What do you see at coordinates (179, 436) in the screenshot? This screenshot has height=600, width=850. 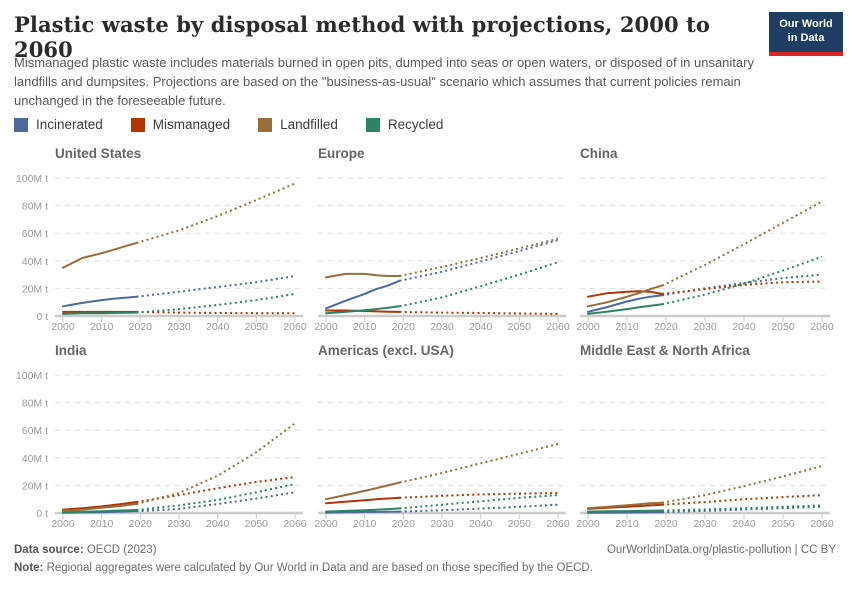 I see `panel-india: India 2000 2010 2020 2030 2040 2050 2060` at bounding box center [179, 436].